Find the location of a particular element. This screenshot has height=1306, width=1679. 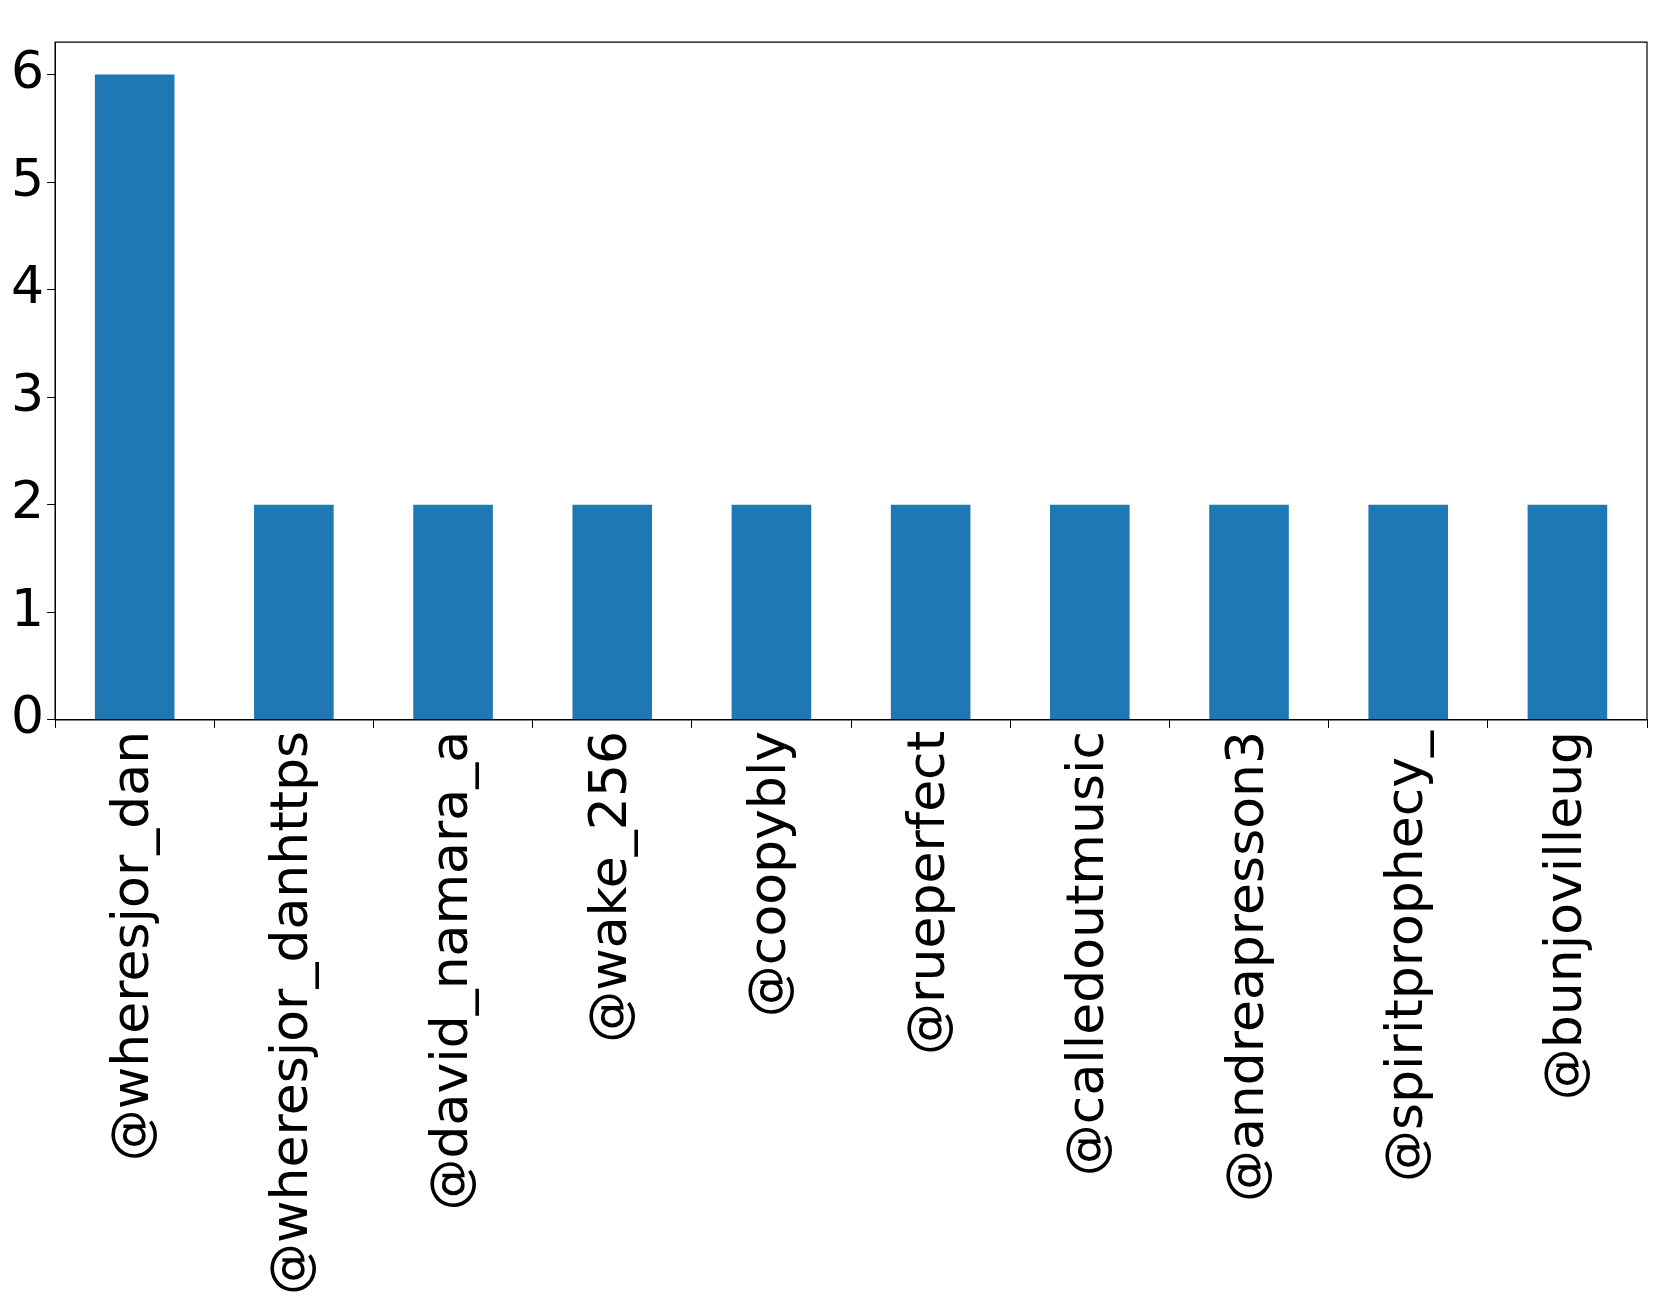

x-tick-label: @david_namara_a is located at coordinates (448, 970).